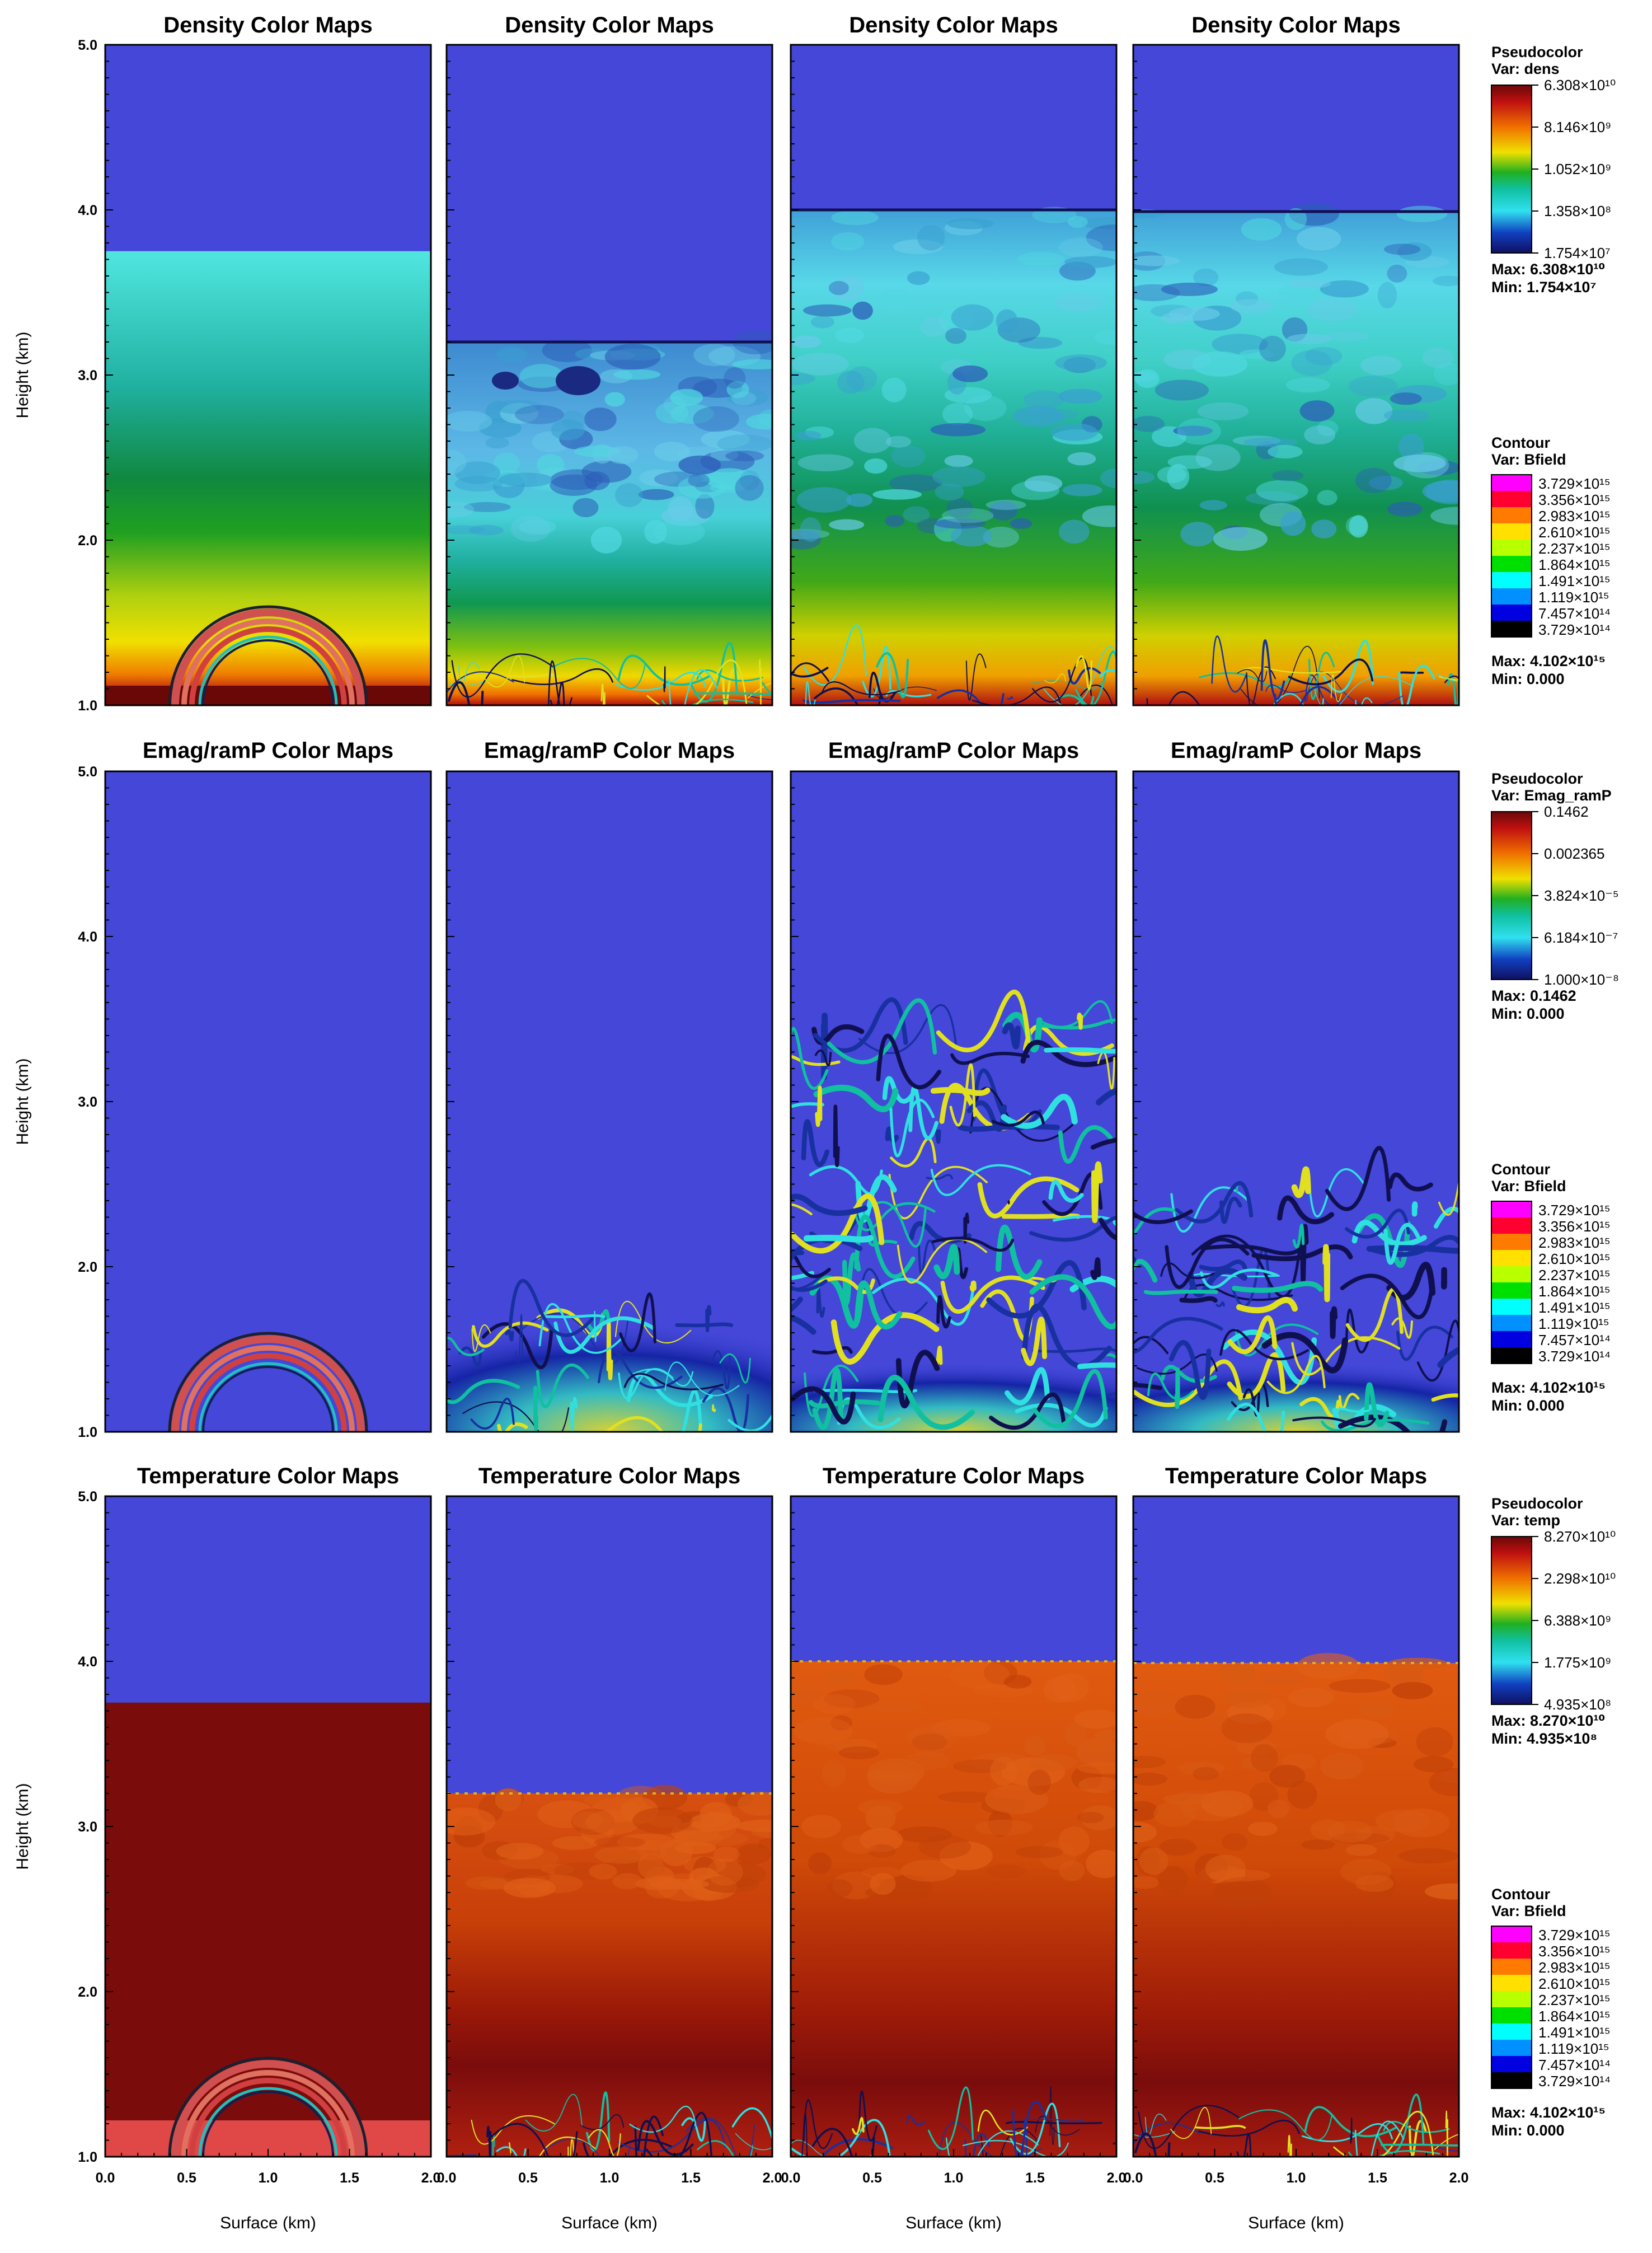  I want to click on row-1-title-3: Density Color Maps, so click(953, 25).